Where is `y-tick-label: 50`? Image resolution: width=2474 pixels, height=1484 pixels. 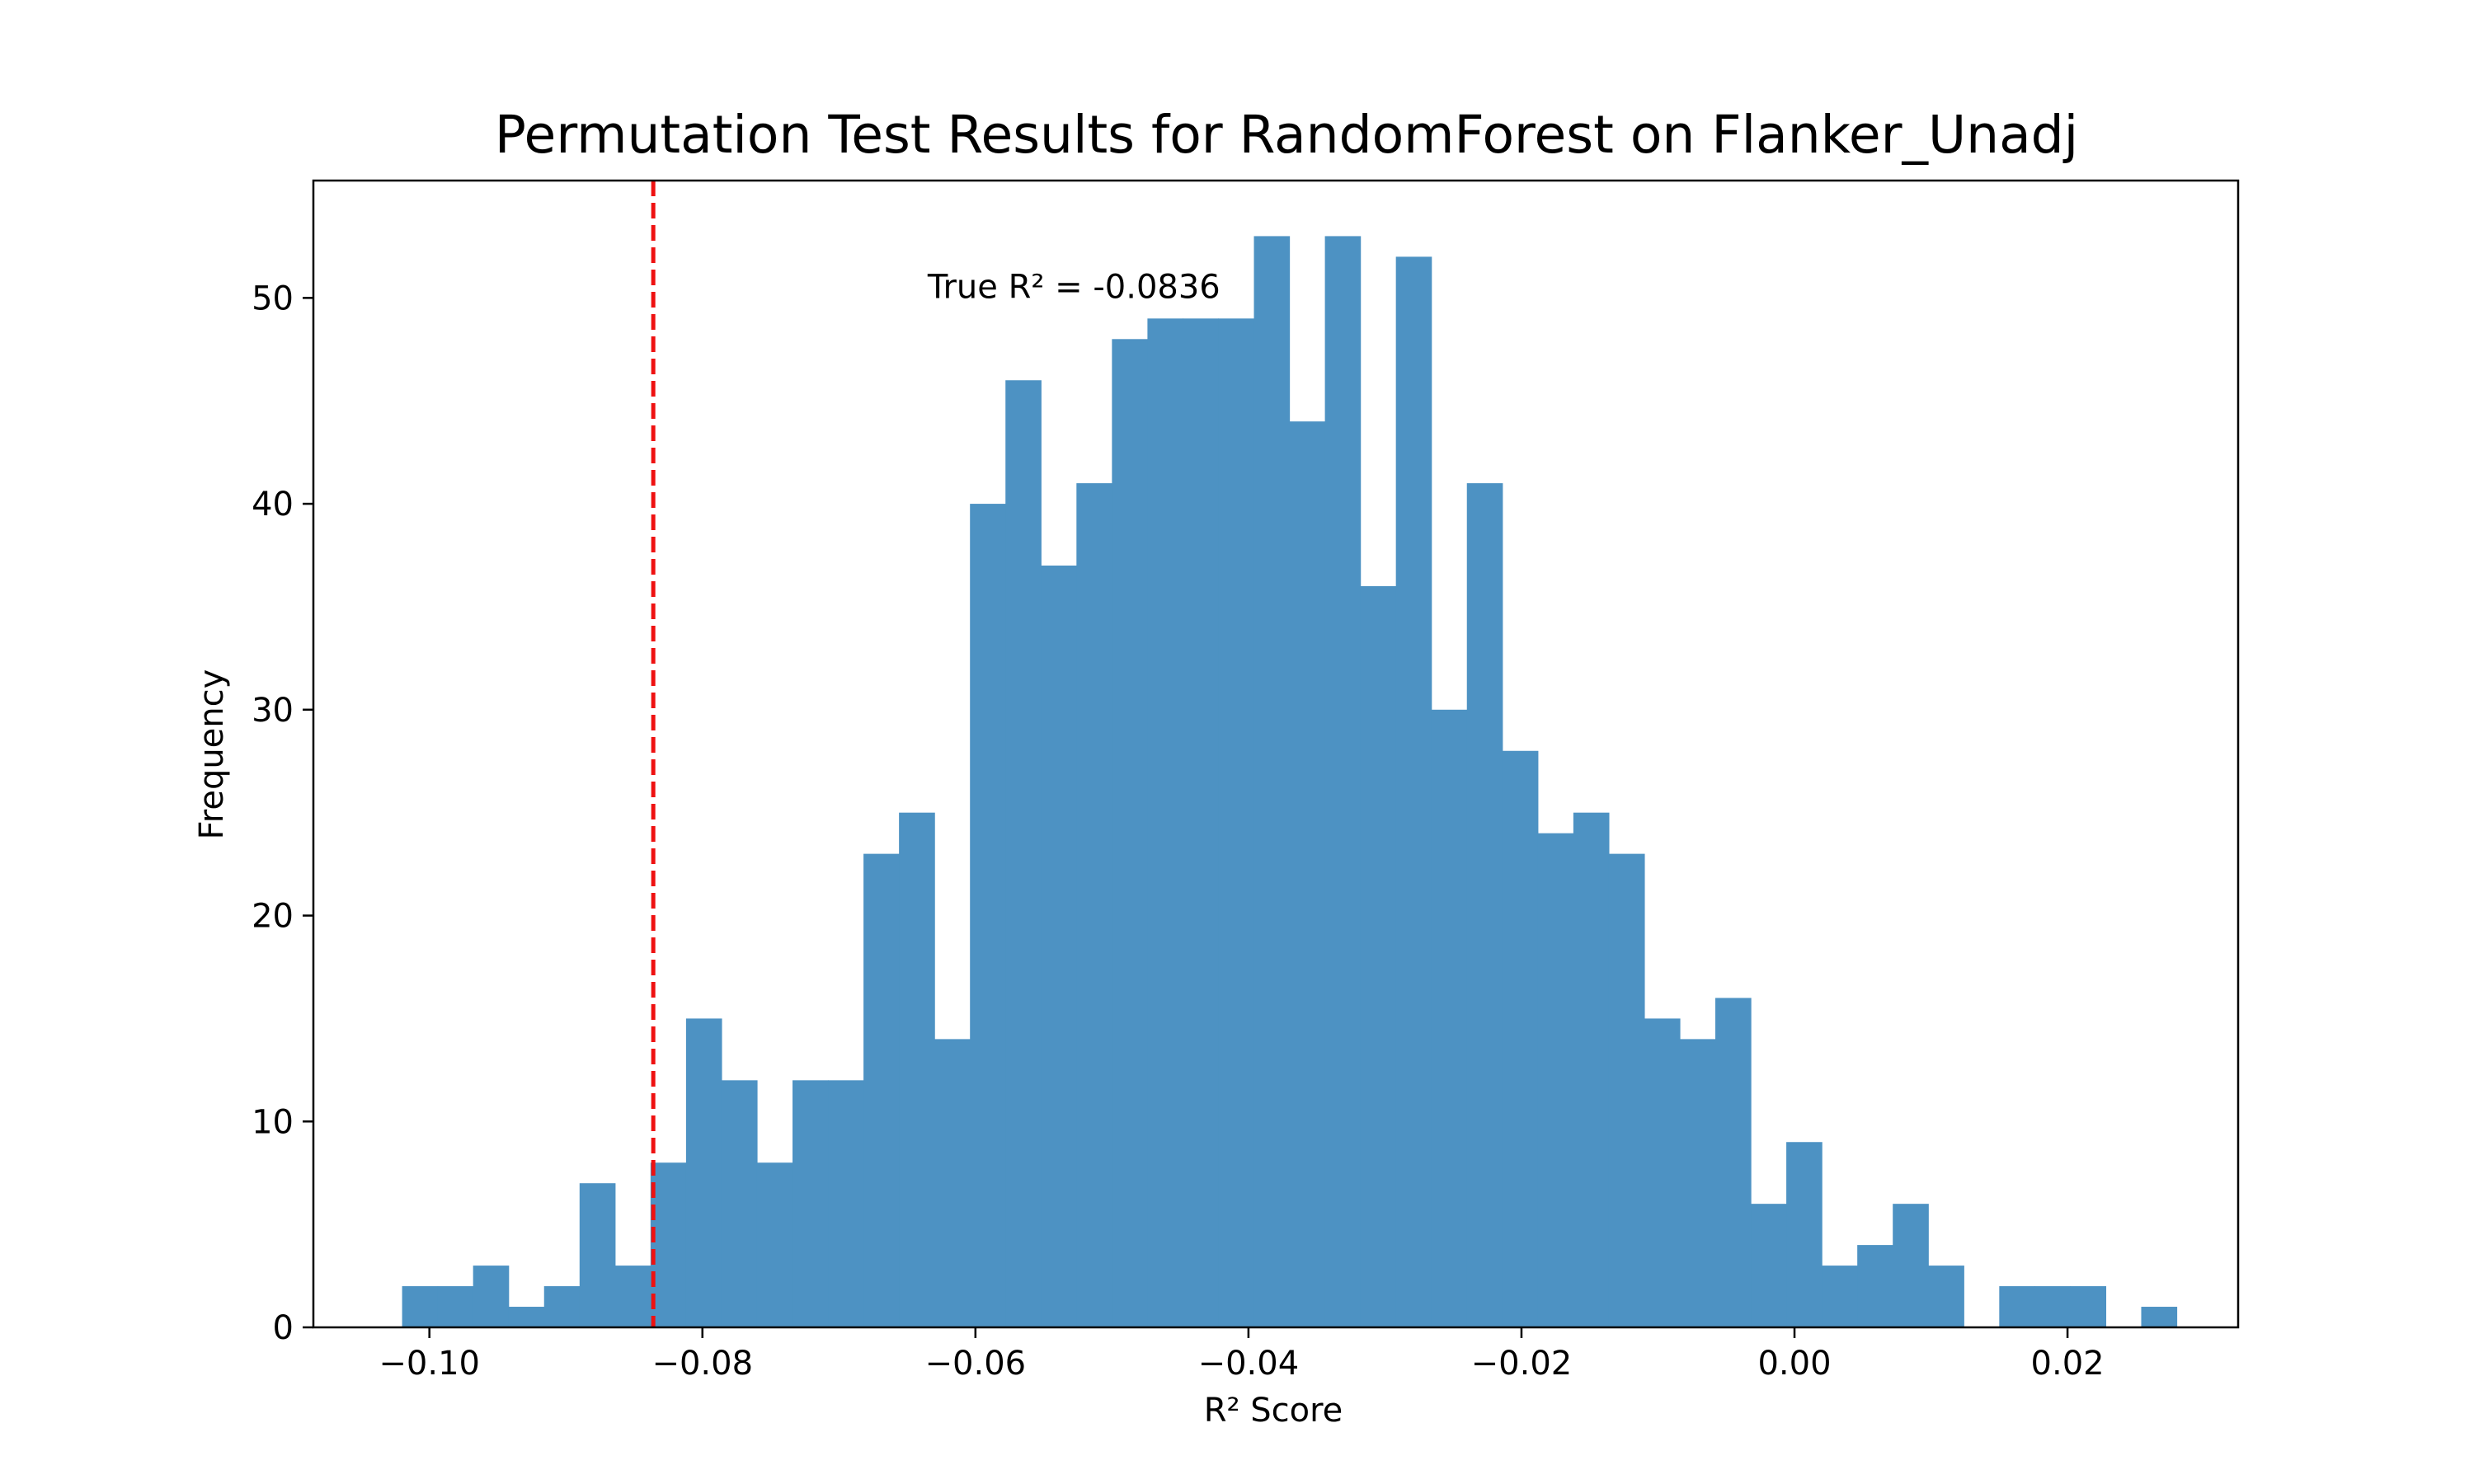
y-tick-label: 50 is located at coordinates (273, 298).